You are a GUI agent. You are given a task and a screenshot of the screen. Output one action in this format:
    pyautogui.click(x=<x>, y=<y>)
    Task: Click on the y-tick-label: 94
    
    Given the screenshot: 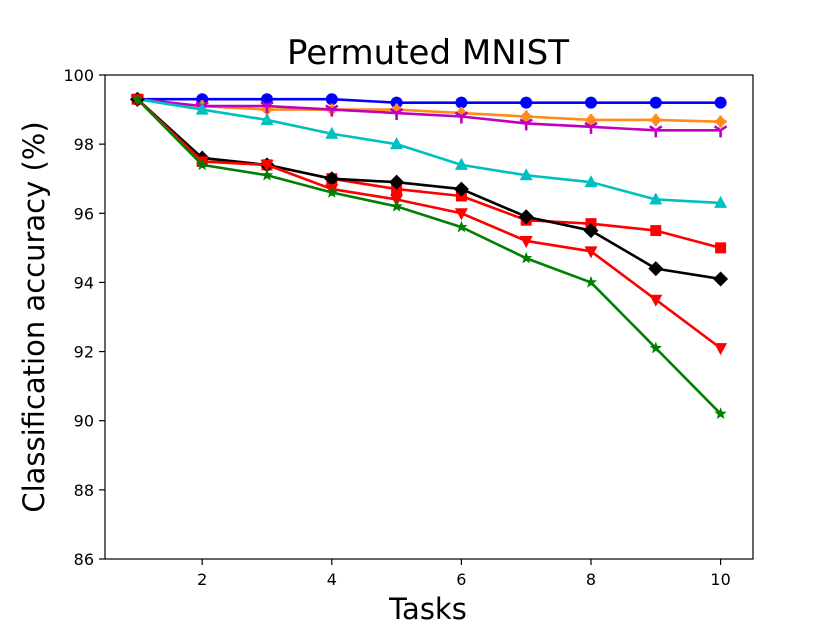 What is the action you would take?
    pyautogui.click(x=84, y=282)
    